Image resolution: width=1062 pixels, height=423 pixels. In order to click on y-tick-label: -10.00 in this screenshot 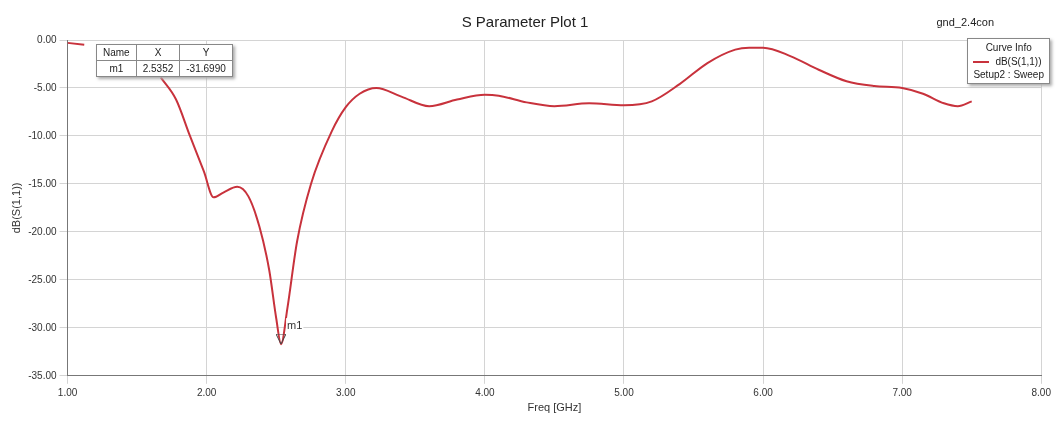, I will do `click(42, 135)`.